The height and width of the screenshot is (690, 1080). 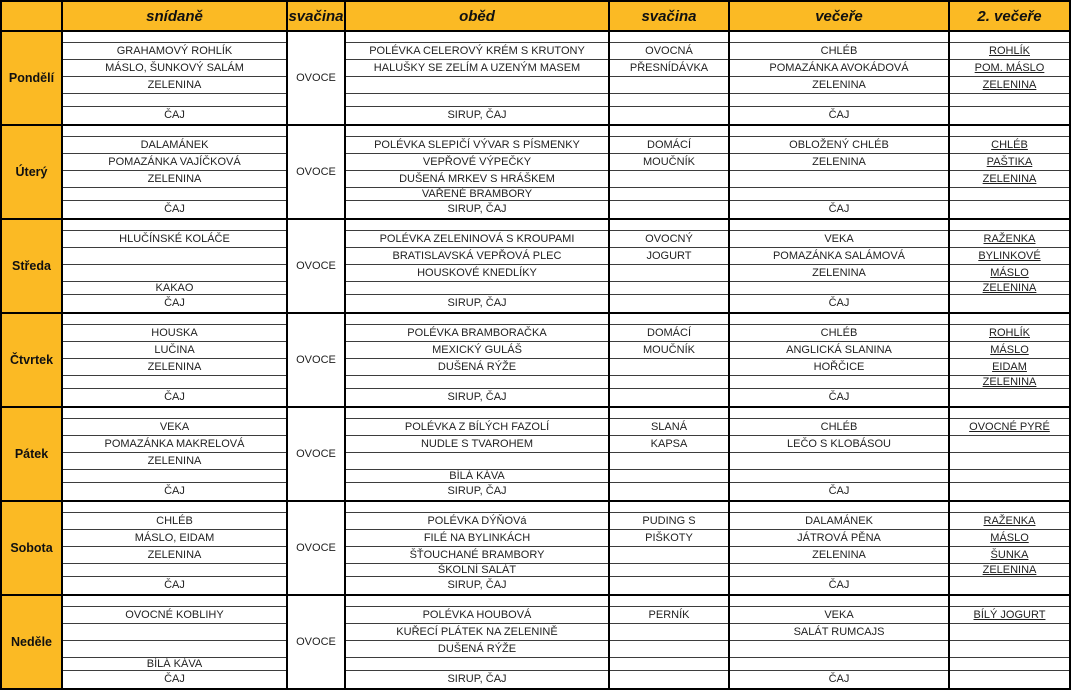 What do you see at coordinates (31, 172) in the screenshot?
I see `day-name-cell: Úterý` at bounding box center [31, 172].